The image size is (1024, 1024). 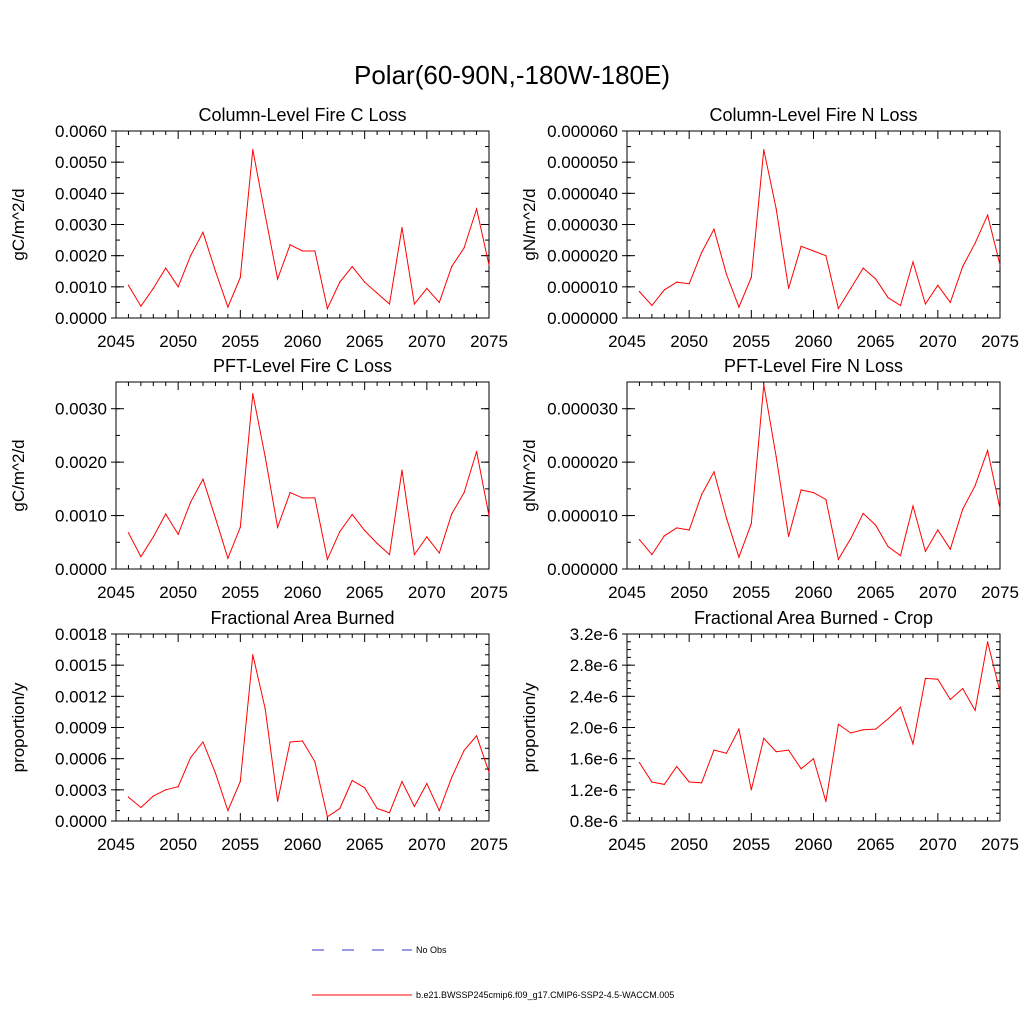 What do you see at coordinates (178, 844) in the screenshot?
I see `x-tick-label: 2050` at bounding box center [178, 844].